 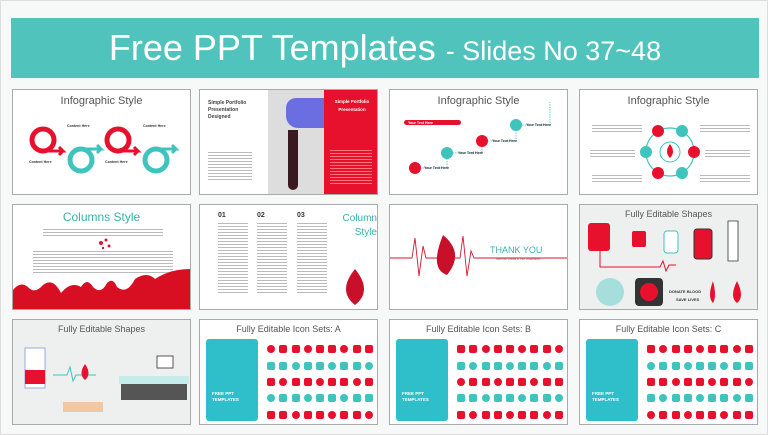 What do you see at coordinates (612, 380) in the screenshot?
I see `free-ppt-templates-panel: FREE PPT TEMPLATES` at bounding box center [612, 380].